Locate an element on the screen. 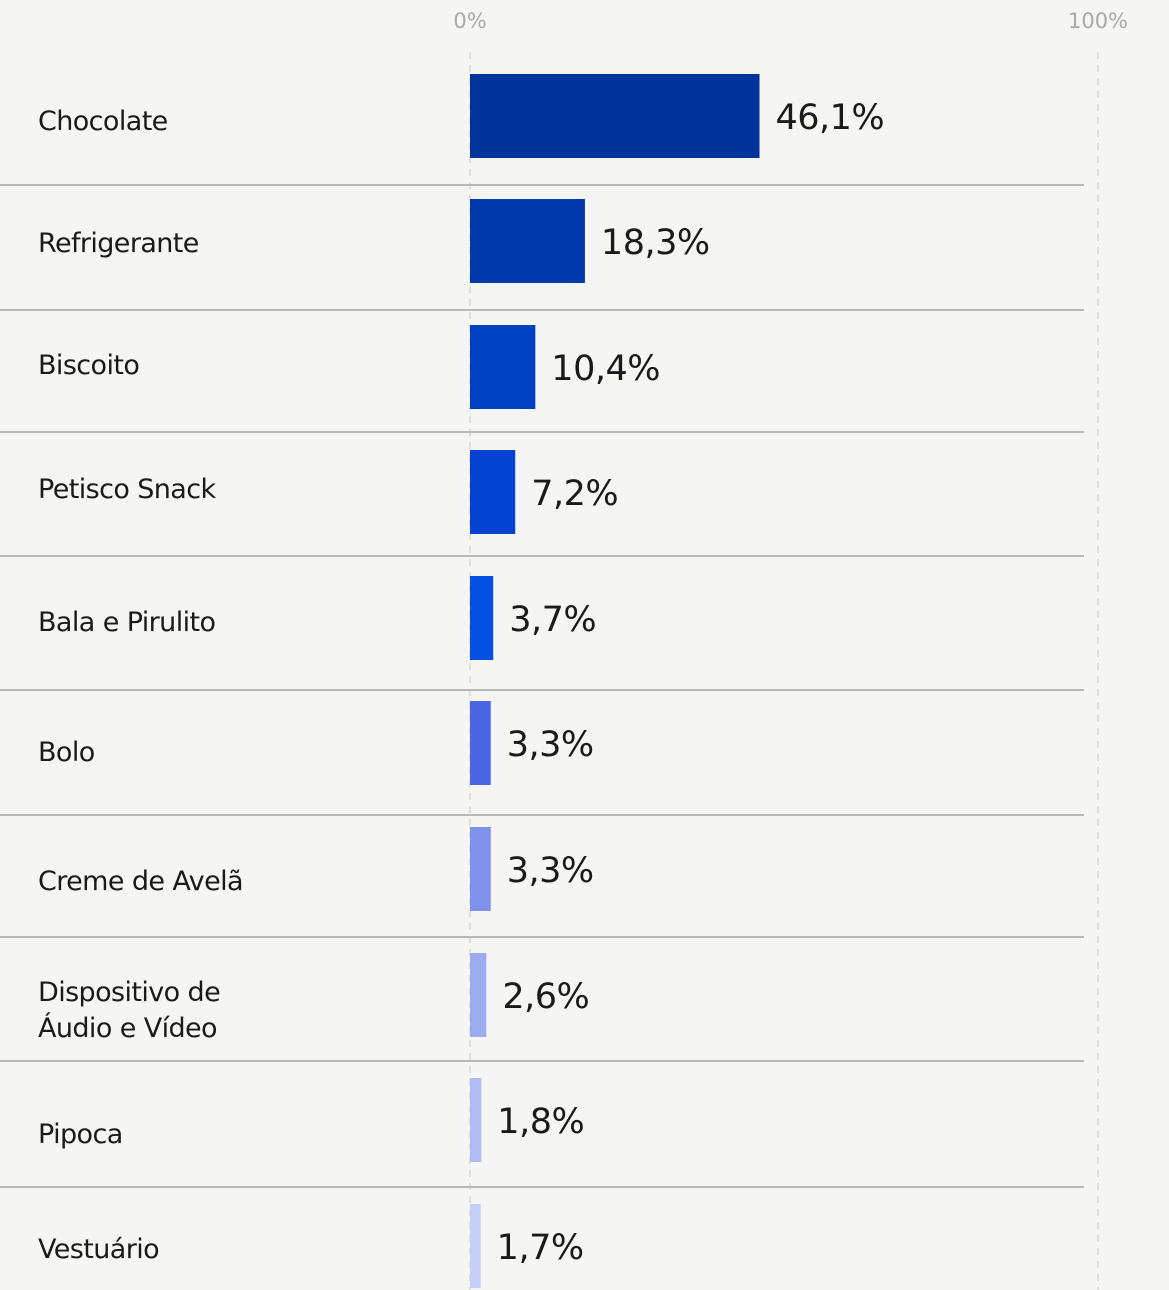 Image resolution: width=1169 pixels, height=1290 pixels. tick-label-100: 100% is located at coordinates (1098, 21).